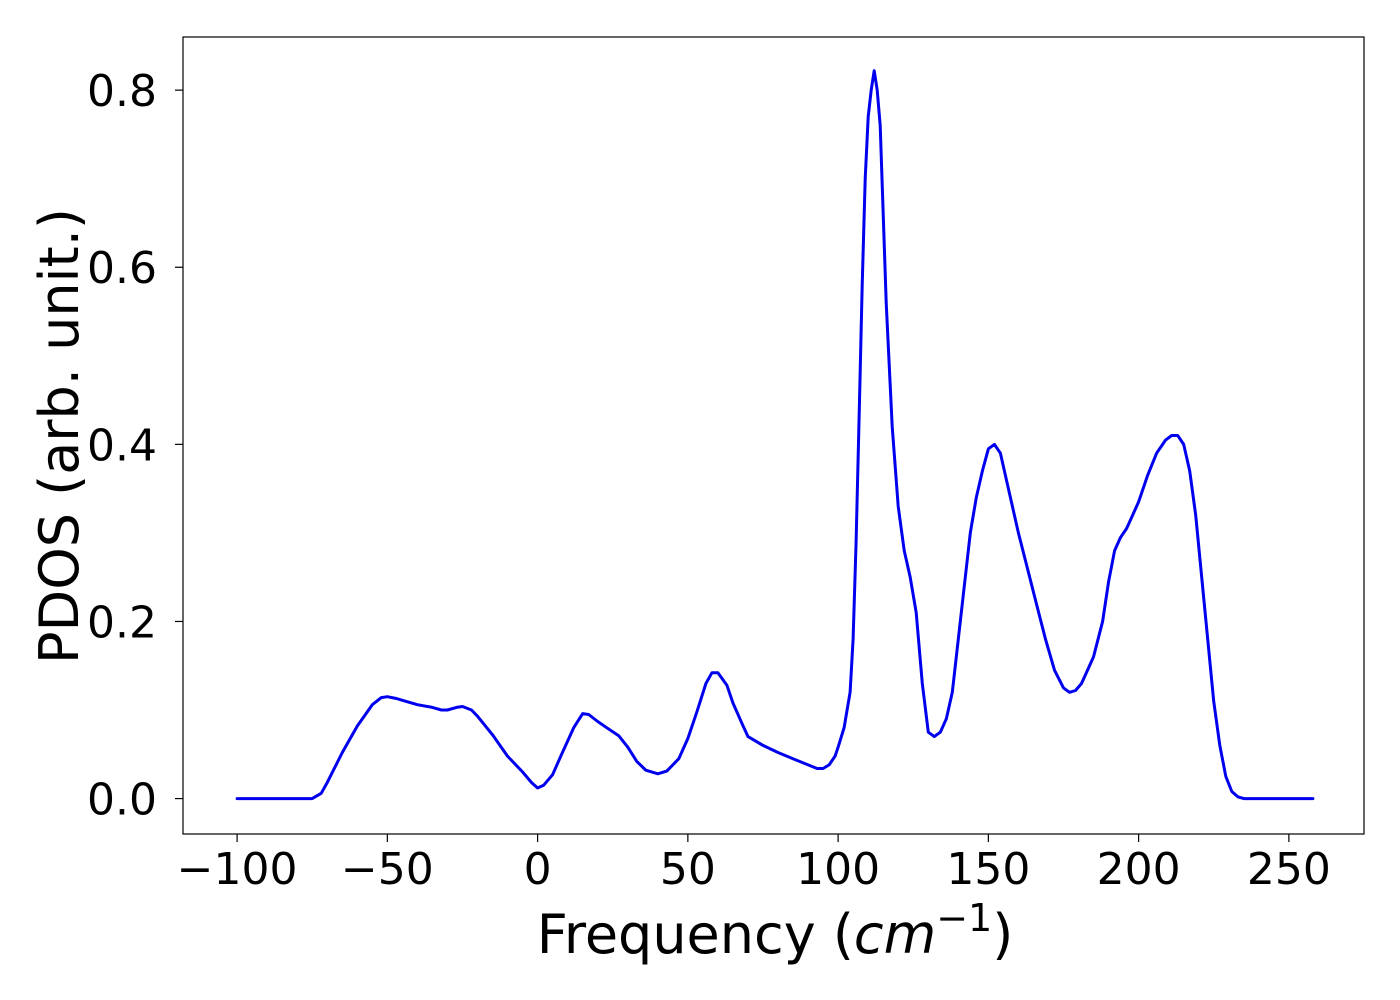 The image size is (1400, 1000). What do you see at coordinates (122, 445) in the screenshot?
I see `y-tick-label: 0.4` at bounding box center [122, 445].